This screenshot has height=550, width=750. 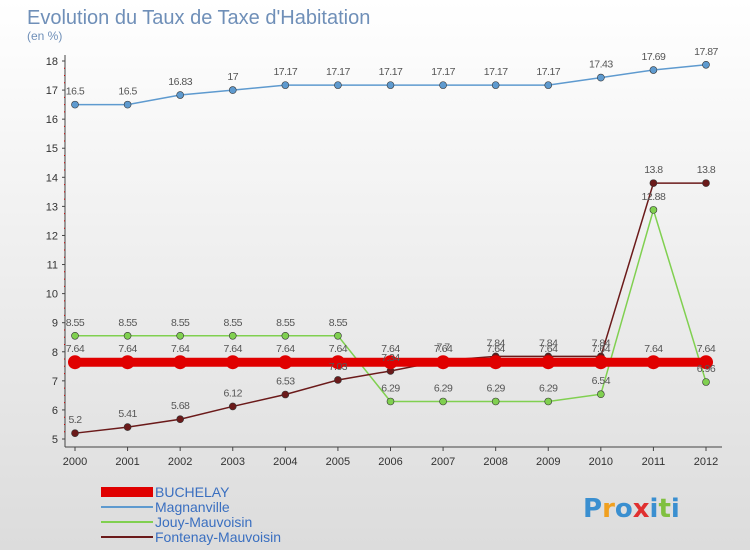 I want to click on x-tick-label: 2011, so click(x=654, y=462).